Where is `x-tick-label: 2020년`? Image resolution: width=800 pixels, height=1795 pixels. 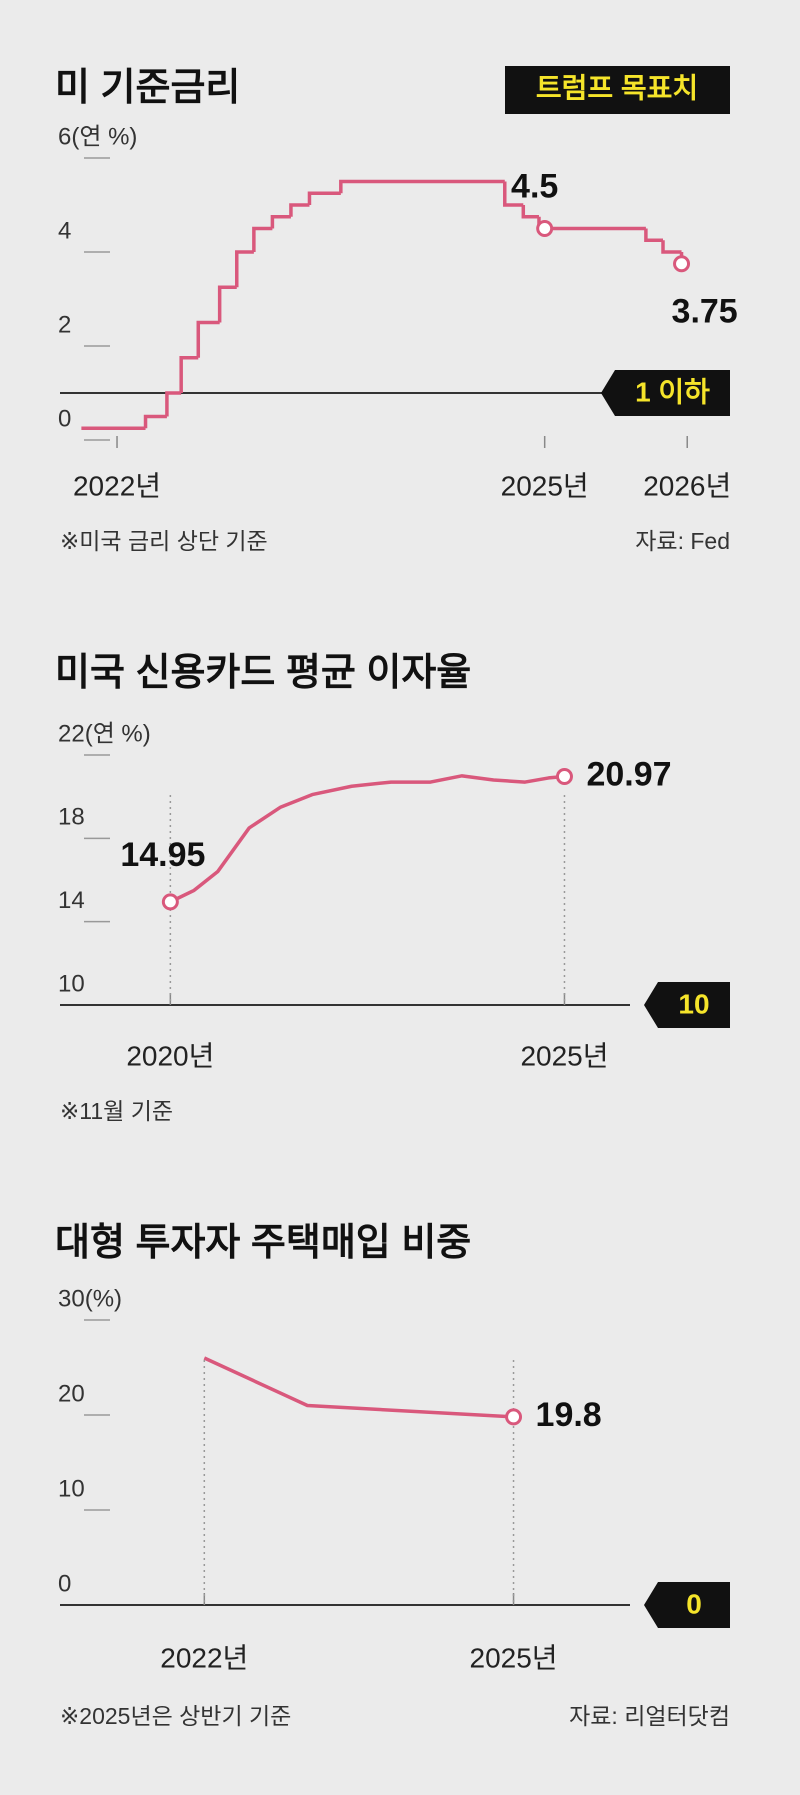
x-tick-label: 2020년 is located at coordinates (170, 1055).